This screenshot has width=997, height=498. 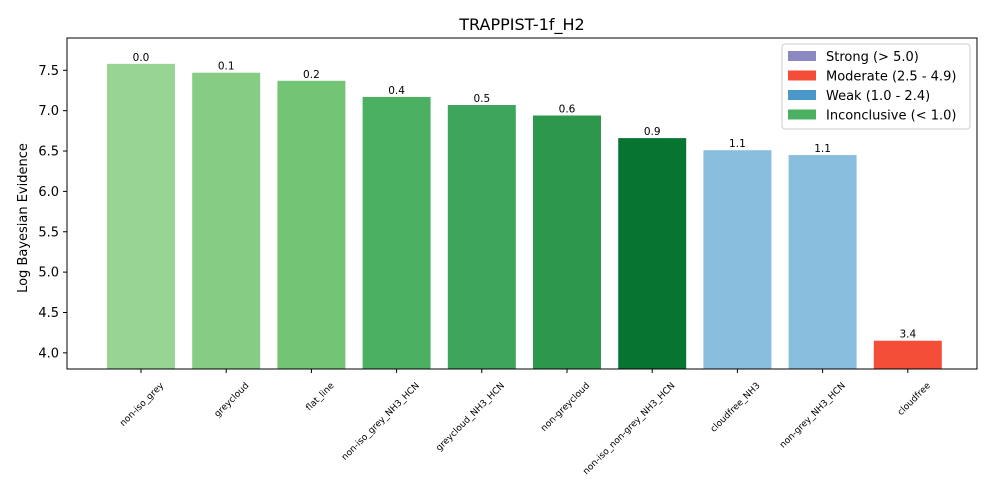 I want to click on bar-non-iso_non-grey_NH3_HCN, so click(x=652, y=253).